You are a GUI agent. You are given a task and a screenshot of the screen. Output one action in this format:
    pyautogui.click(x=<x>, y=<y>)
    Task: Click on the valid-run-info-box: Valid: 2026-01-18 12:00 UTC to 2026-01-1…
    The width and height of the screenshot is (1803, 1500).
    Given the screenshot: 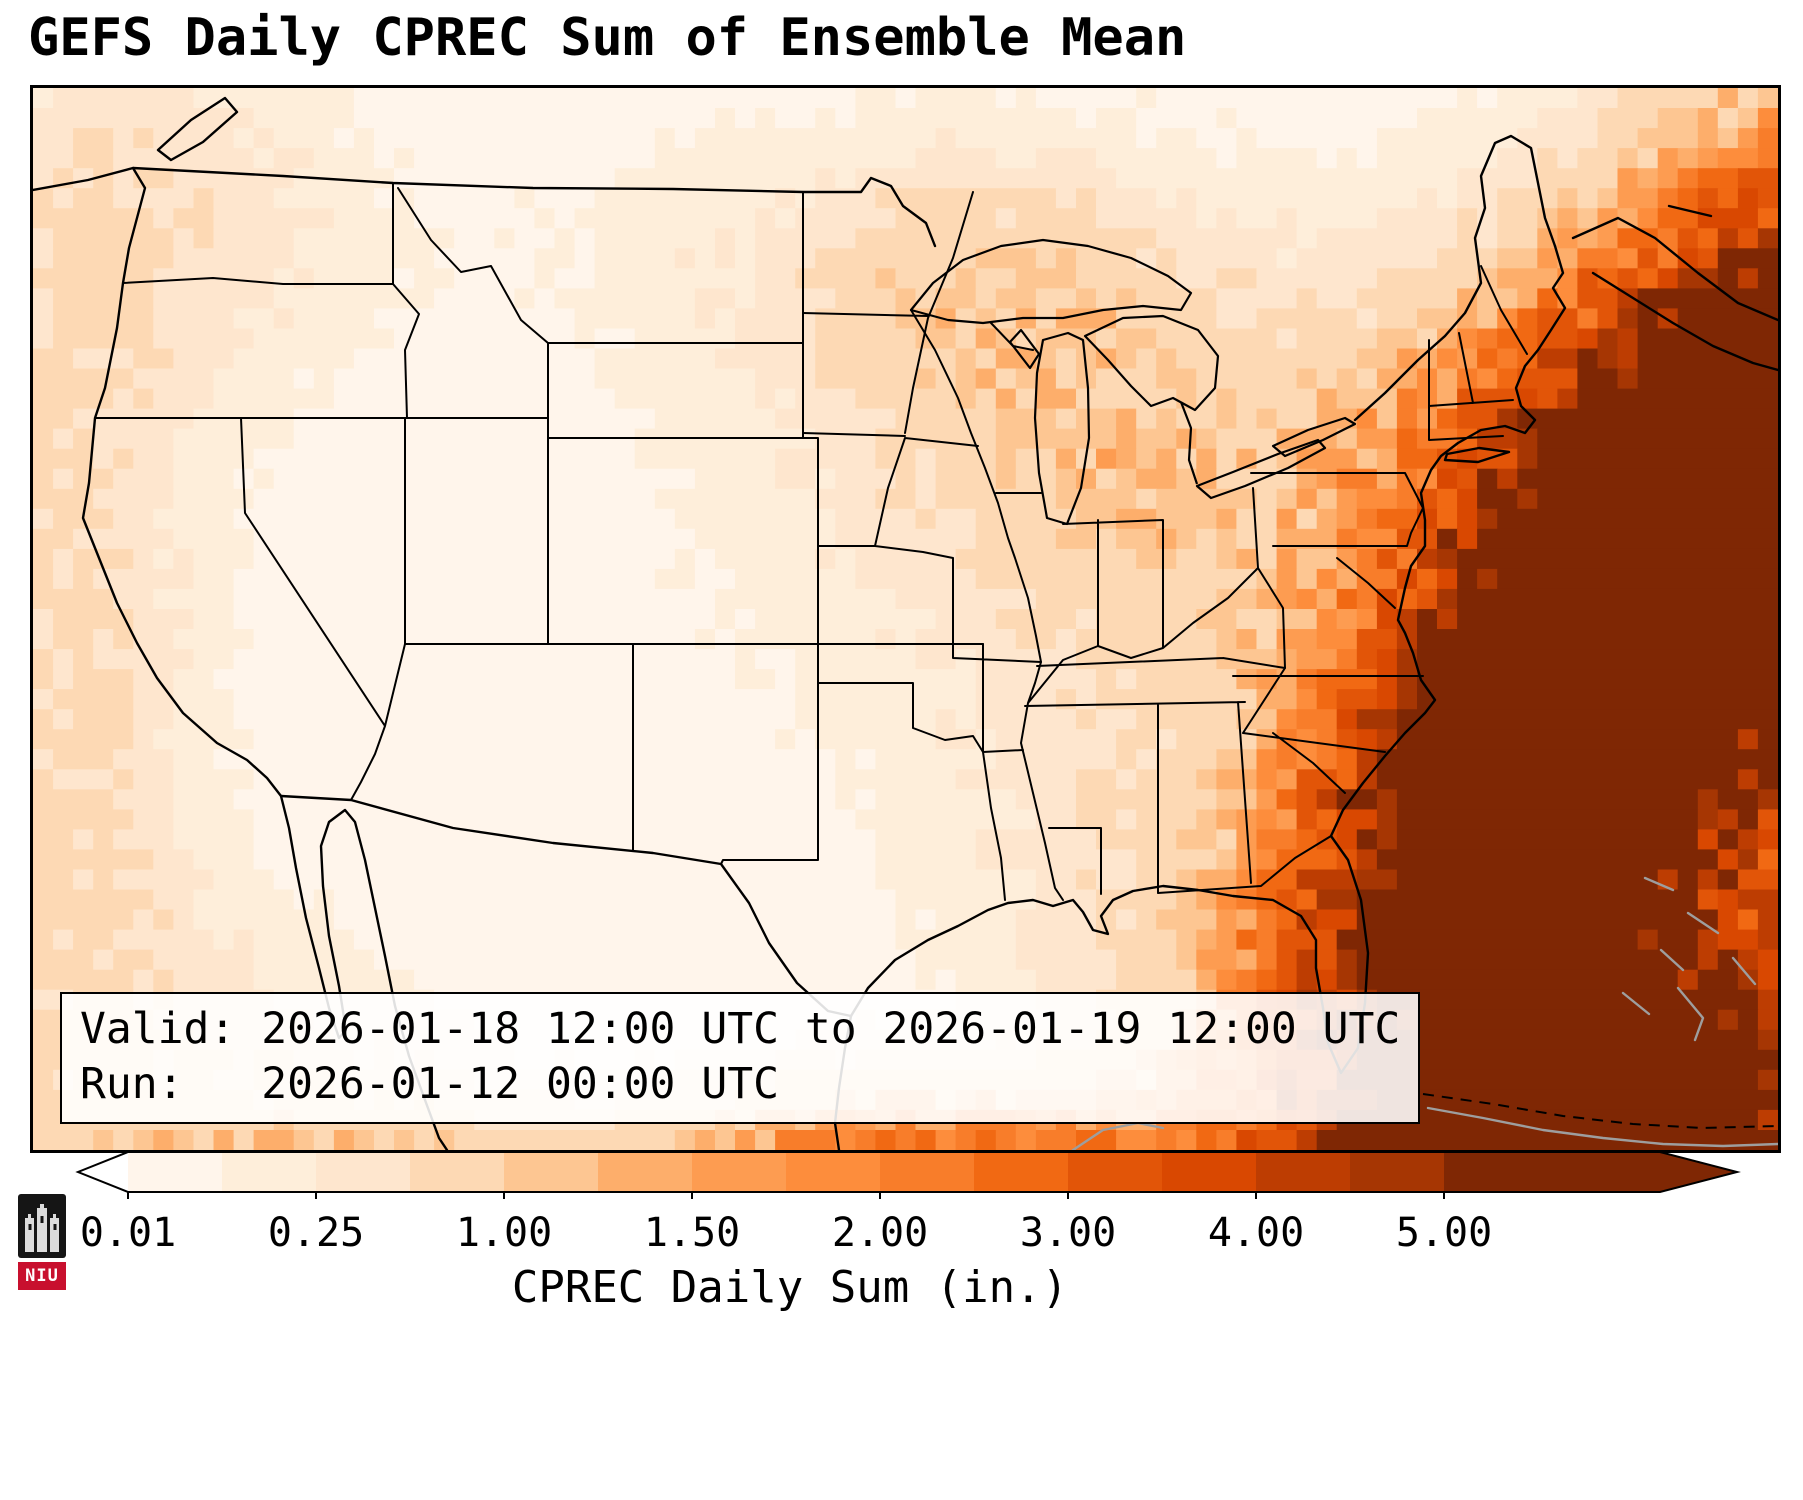 What is the action you would take?
    pyautogui.click(x=740, y=1058)
    